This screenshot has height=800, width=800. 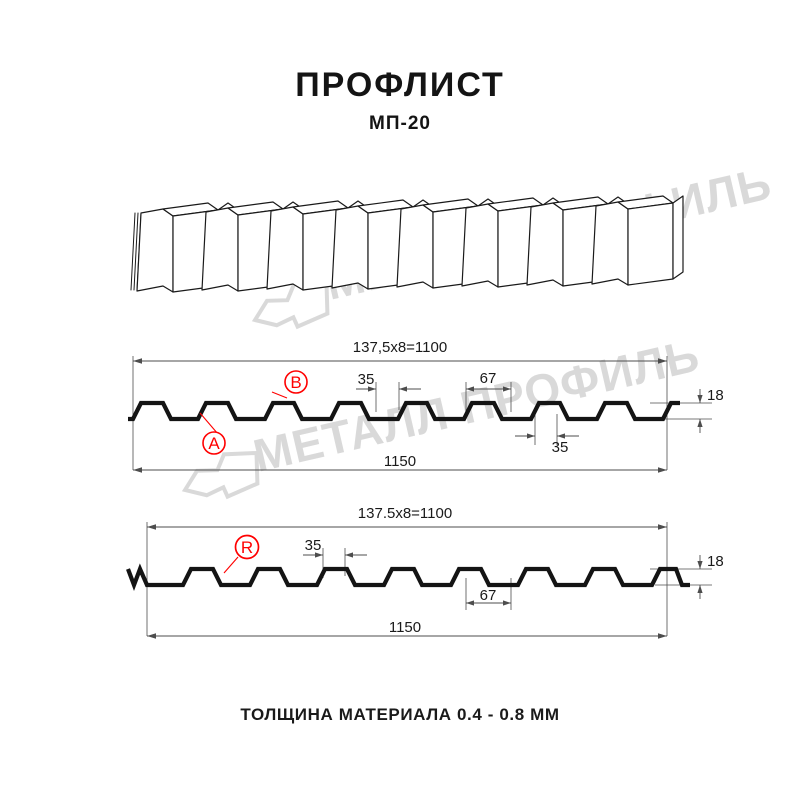 What do you see at coordinates (214, 443) in the screenshot?
I see `marker-a-label: A` at bounding box center [214, 443].